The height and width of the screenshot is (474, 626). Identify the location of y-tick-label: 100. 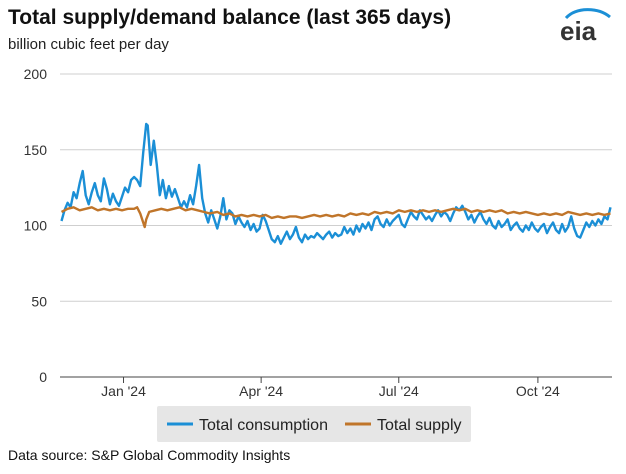
(36, 226).